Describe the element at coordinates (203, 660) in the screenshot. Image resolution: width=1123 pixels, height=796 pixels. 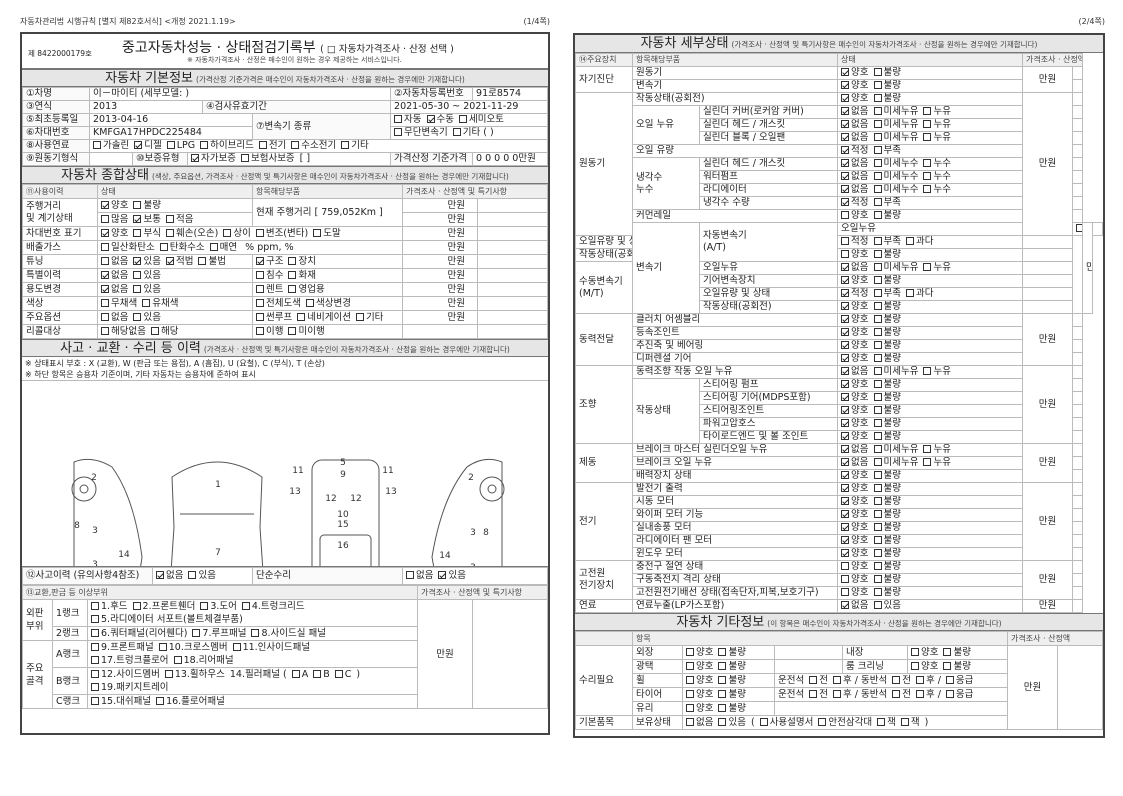
I see `checkbox-option: 18.리어패널` at that location.